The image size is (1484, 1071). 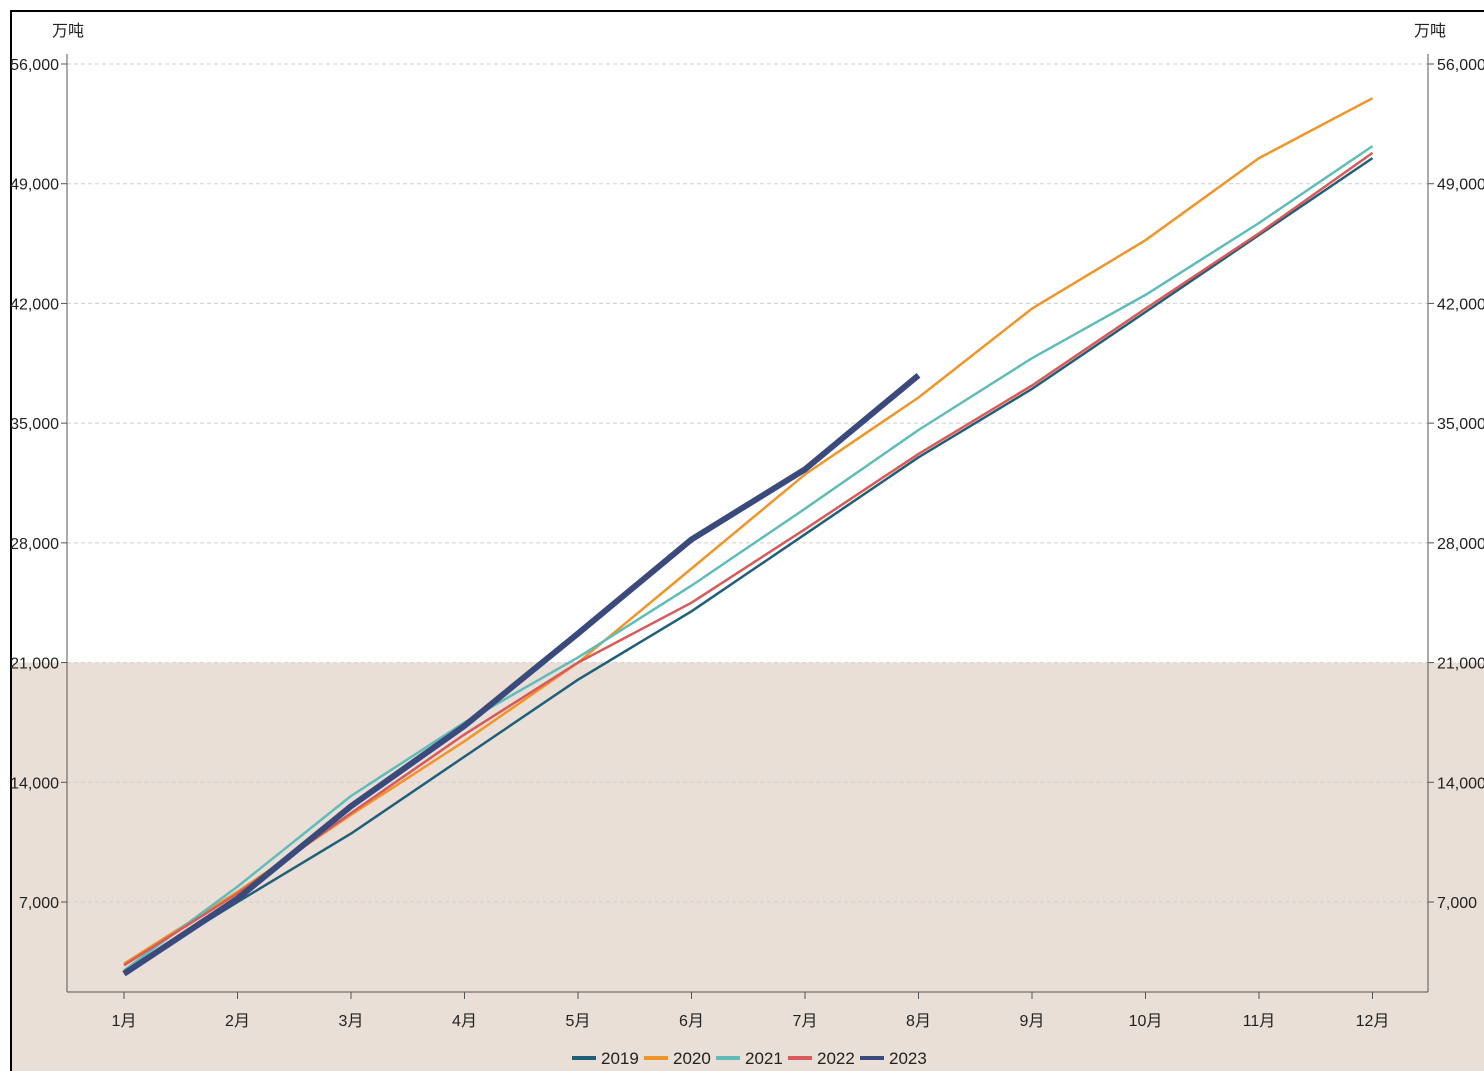 I want to click on left-tick-label-4: 35,000, so click(x=34, y=424).